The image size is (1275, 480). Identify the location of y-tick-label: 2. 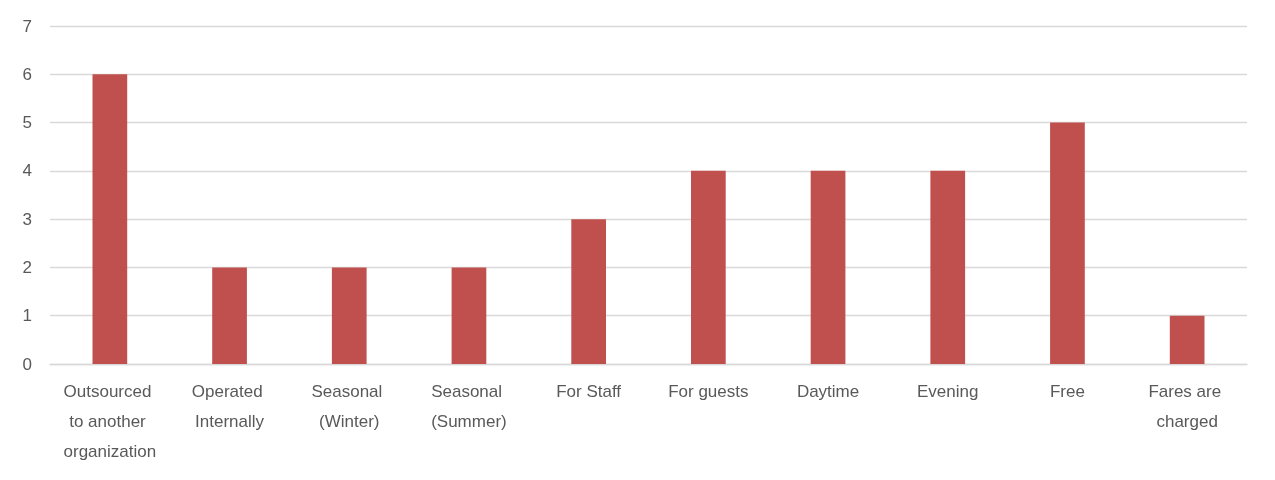
(27, 267).